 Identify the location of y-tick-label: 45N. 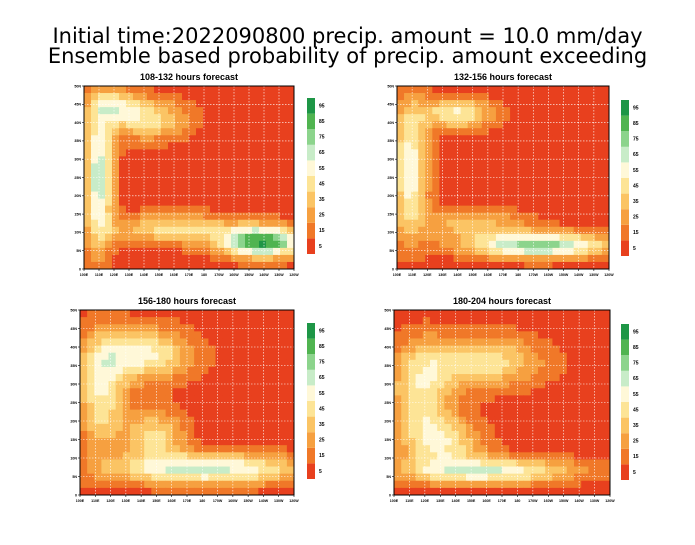
(73, 329).